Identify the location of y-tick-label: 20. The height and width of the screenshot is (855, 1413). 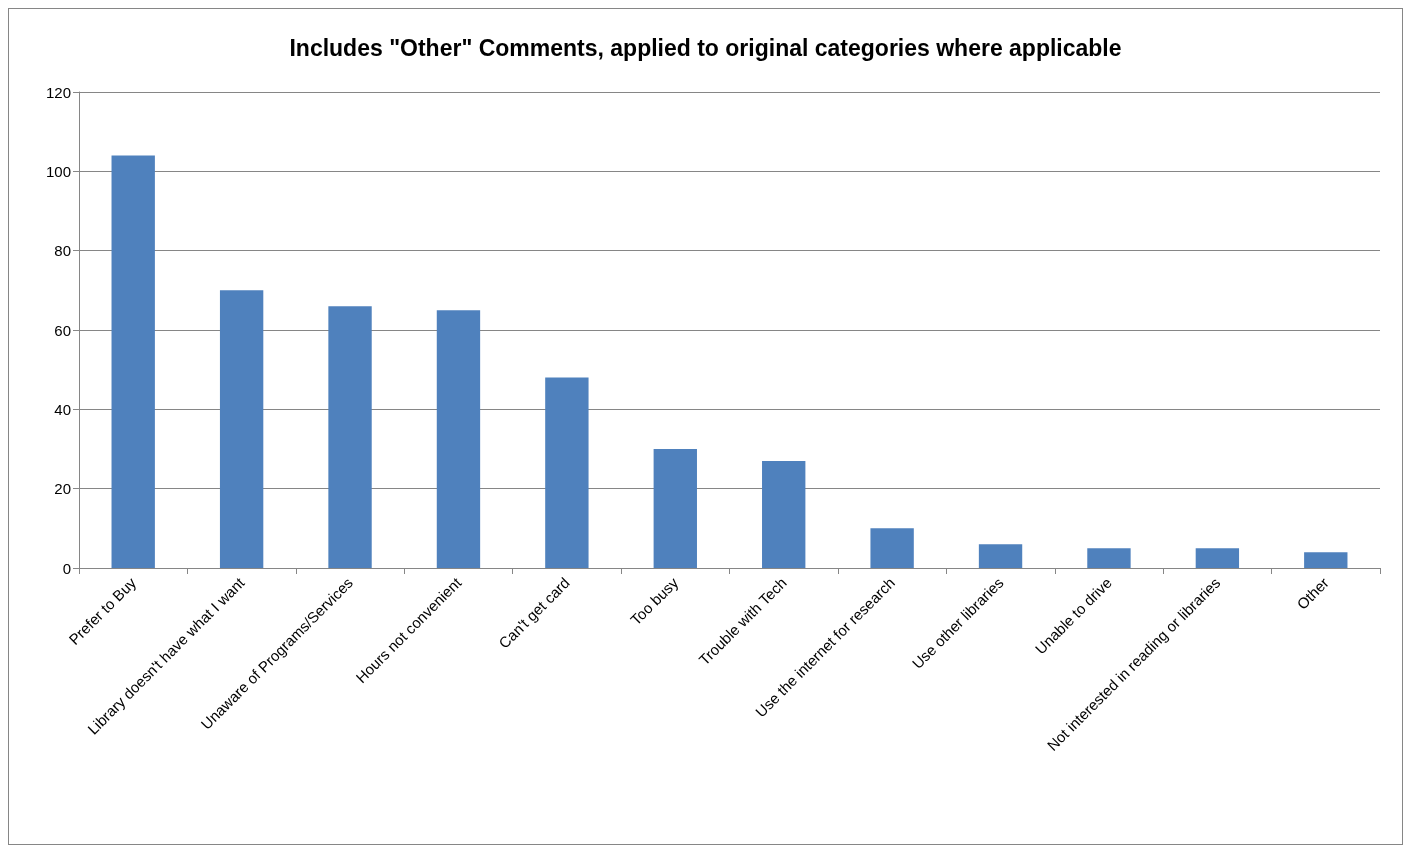
(62, 489).